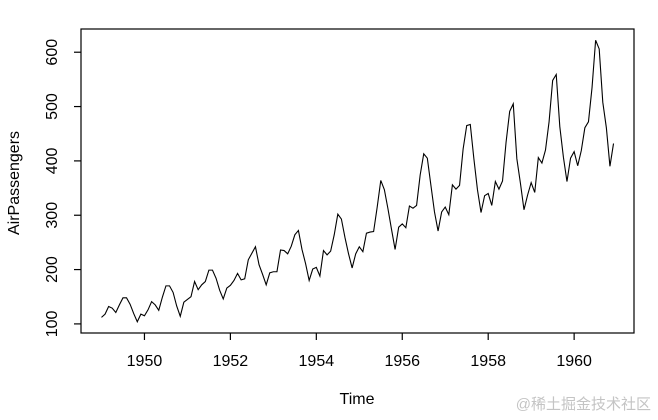 This screenshot has width=658, height=420. What do you see at coordinates (574, 361) in the screenshot?
I see `x-tick-label: 1960` at bounding box center [574, 361].